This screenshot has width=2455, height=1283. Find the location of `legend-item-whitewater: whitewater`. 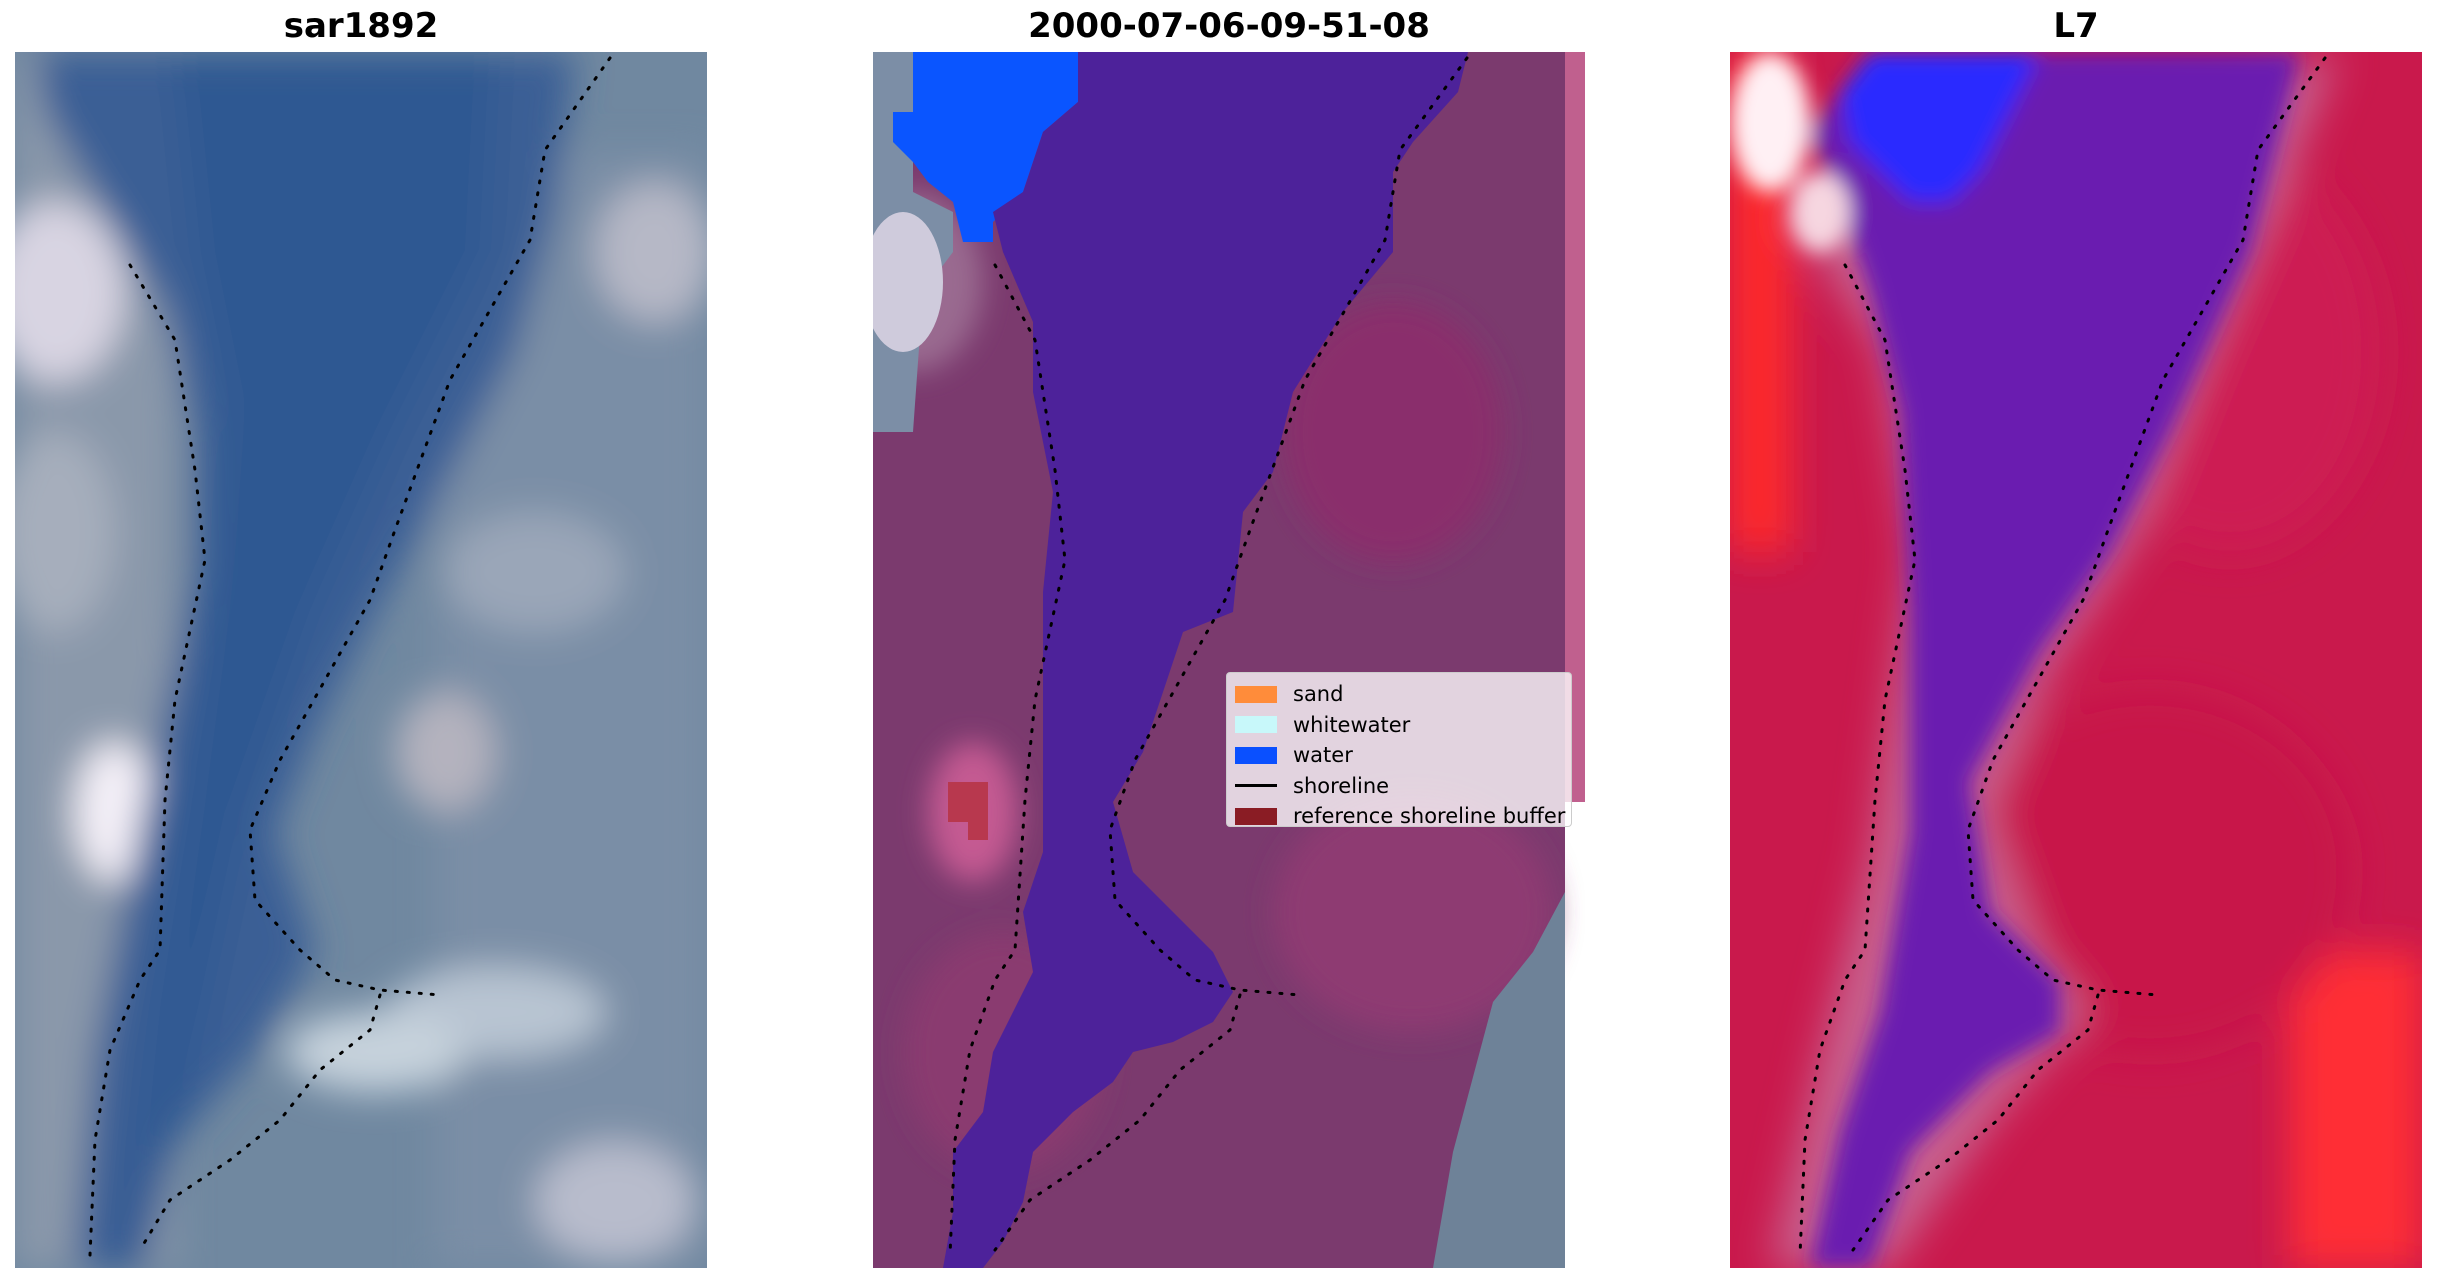

legend-item-whitewater: whitewater is located at coordinates (1399, 725).